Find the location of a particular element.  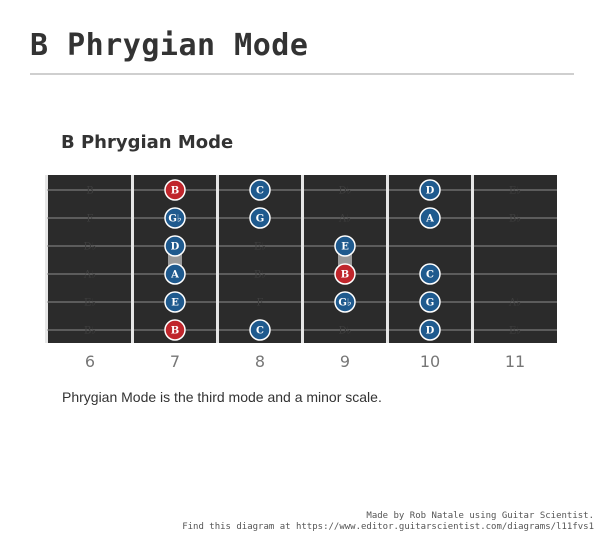

title-divider is located at coordinates (302, 74).